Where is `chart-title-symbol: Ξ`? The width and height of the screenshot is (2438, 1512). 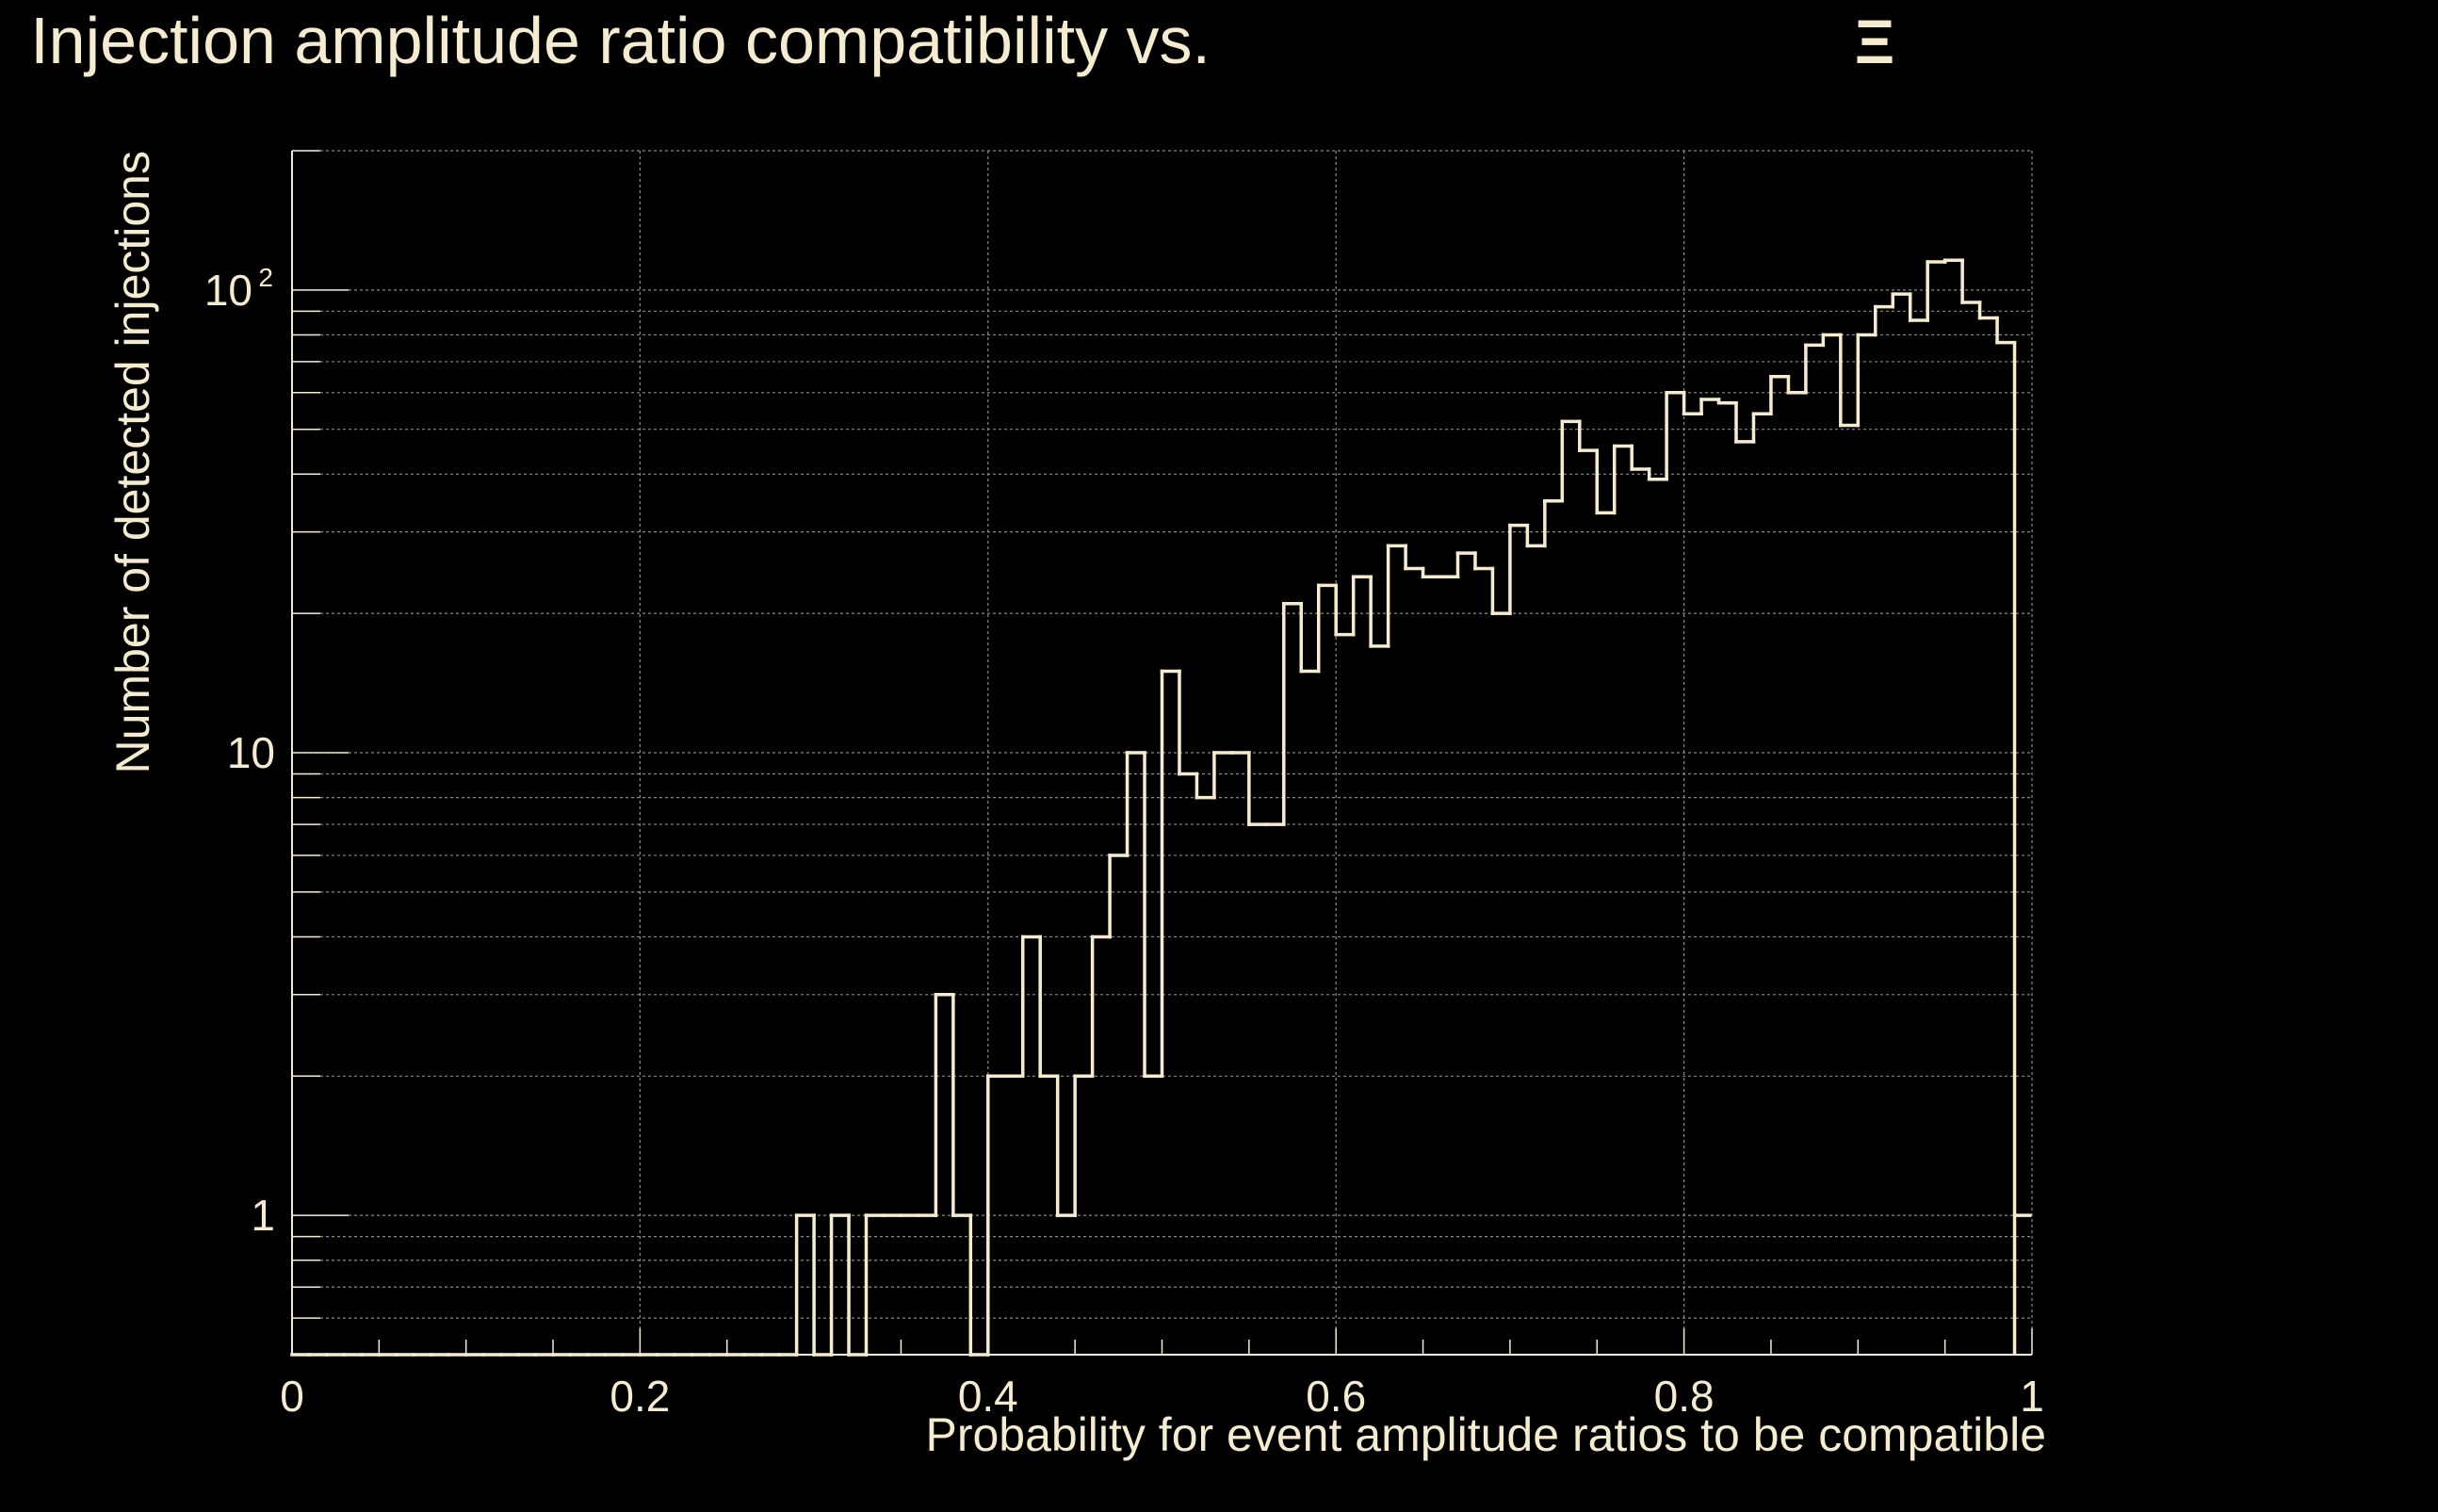
chart-title-symbol: Ξ is located at coordinates (1874, 41).